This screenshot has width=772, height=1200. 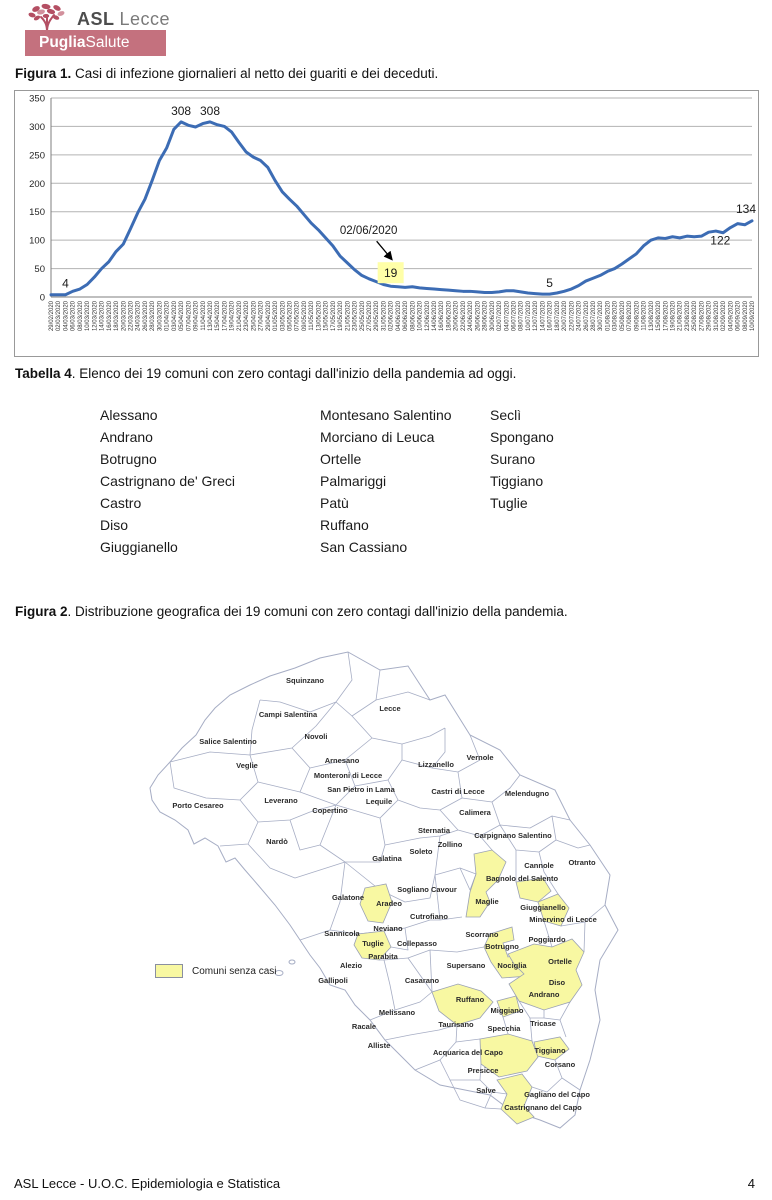 What do you see at coordinates (145, 19) in the screenshot?
I see `lecce-light-text: Lecce` at bounding box center [145, 19].